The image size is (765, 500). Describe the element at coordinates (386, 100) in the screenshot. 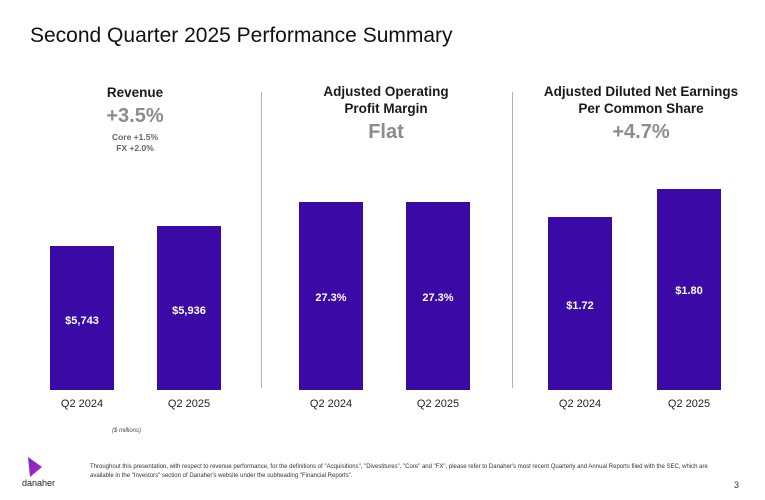

I see `margin-panel-title: Adjusted Operating Profit Margin` at that location.